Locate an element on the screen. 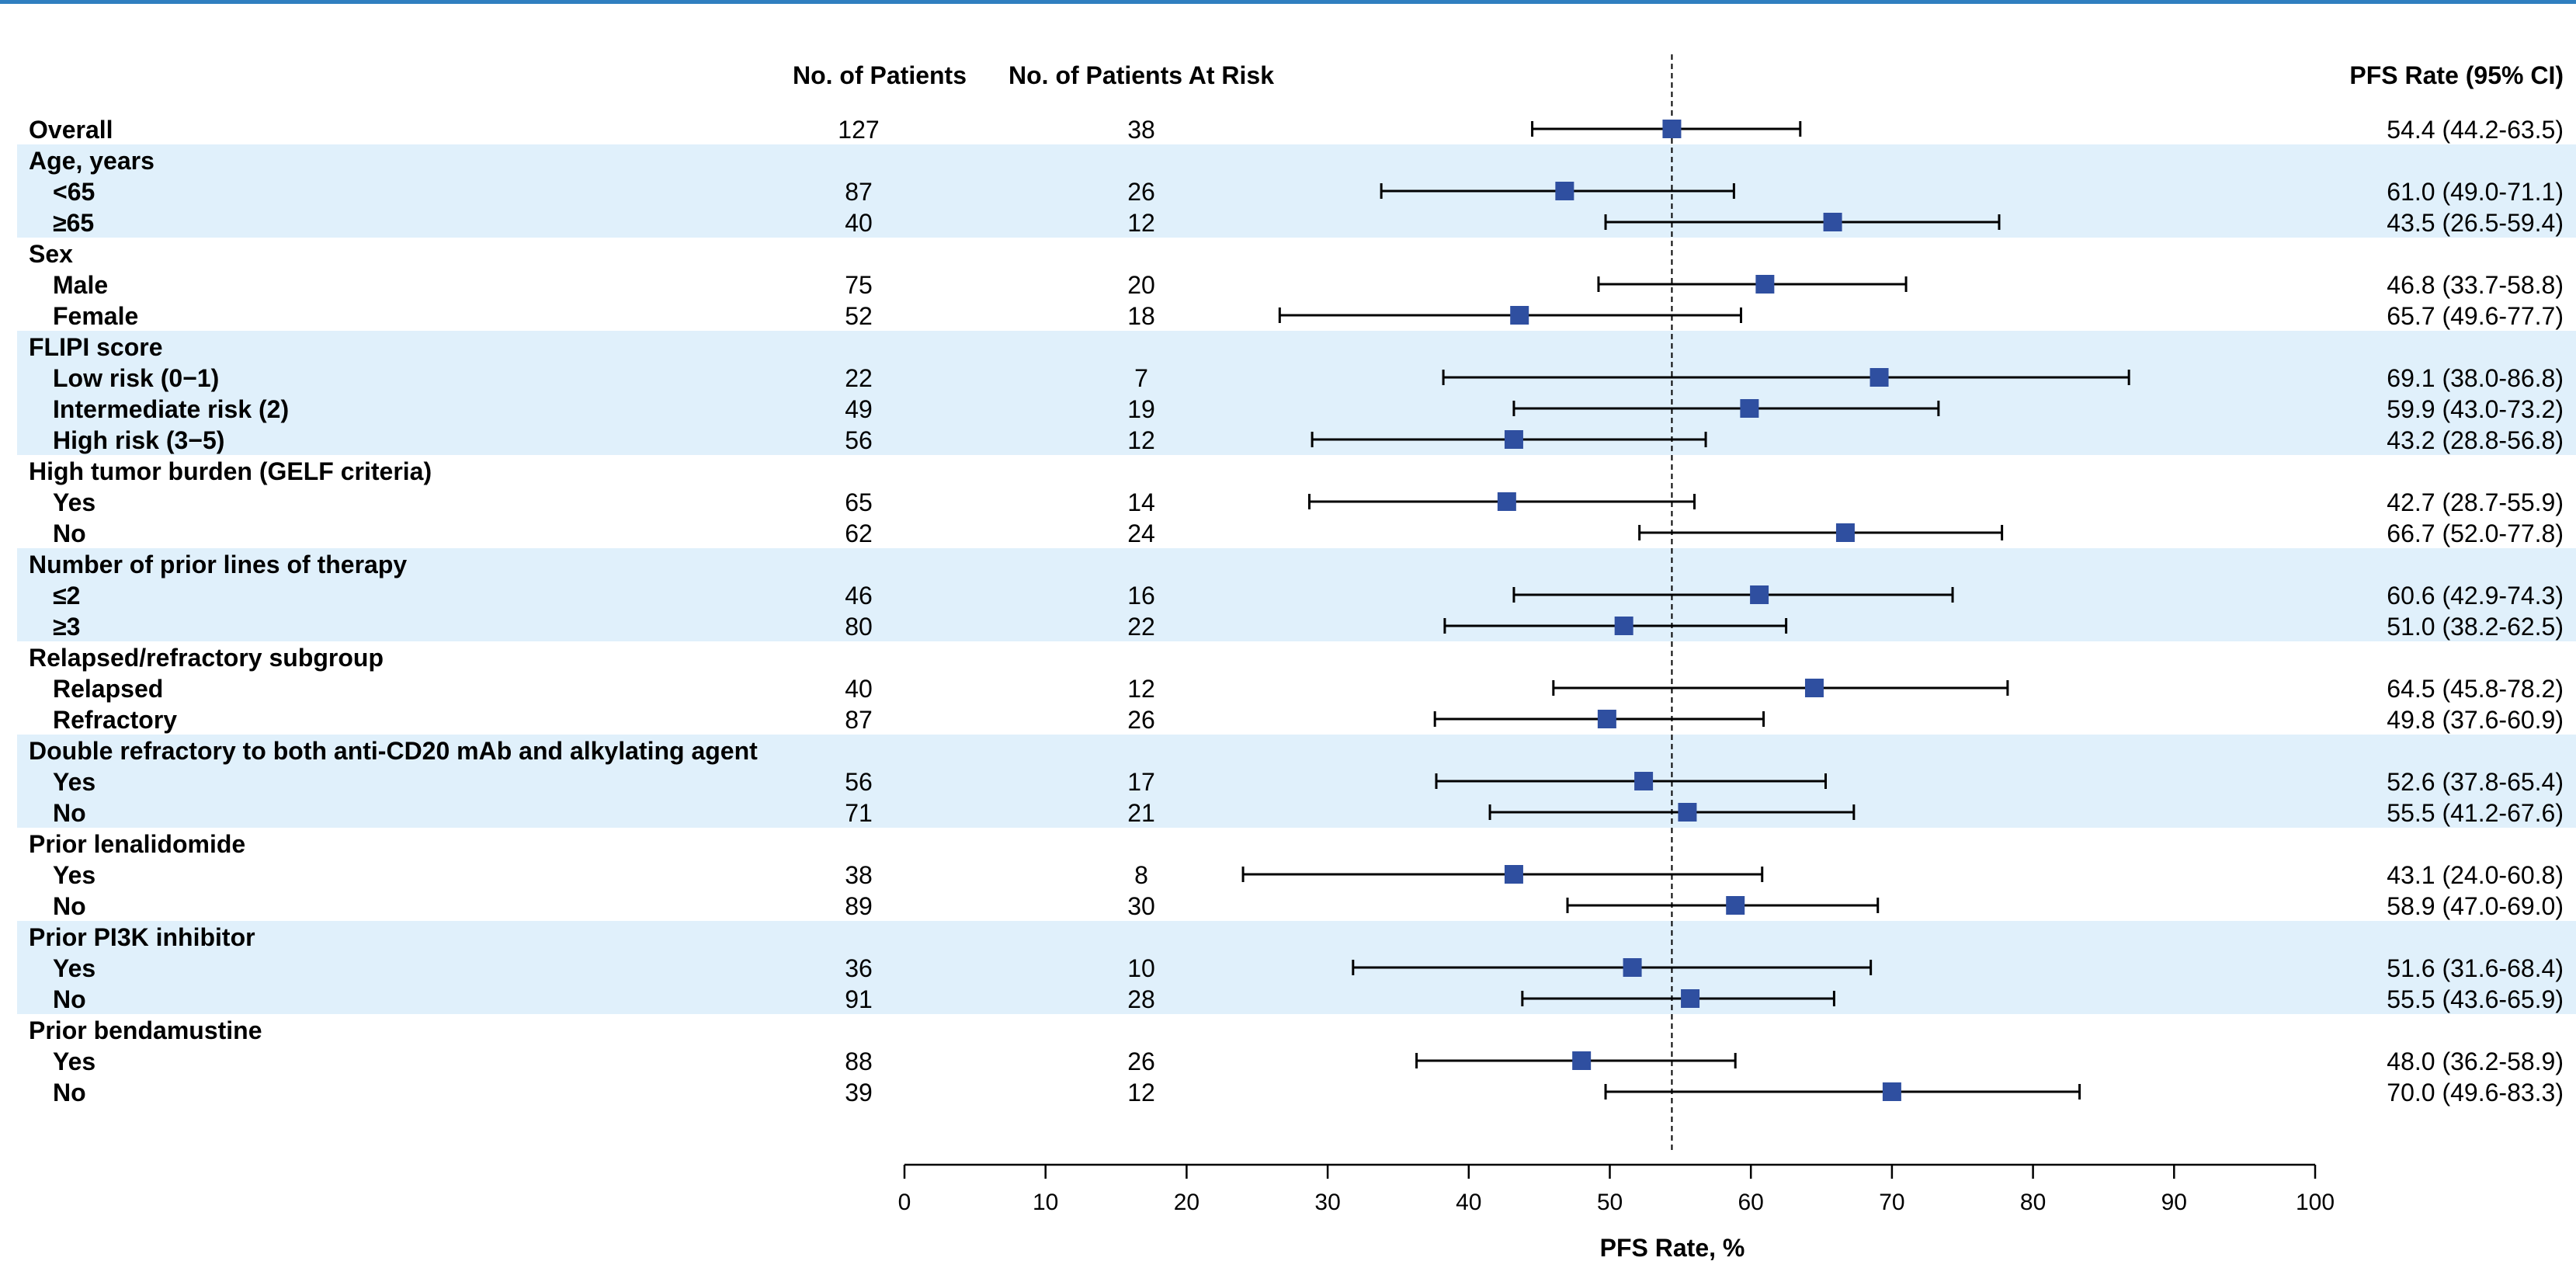  header-pfs-rate: PFS Rate (95% CI) is located at coordinates (2456, 75).